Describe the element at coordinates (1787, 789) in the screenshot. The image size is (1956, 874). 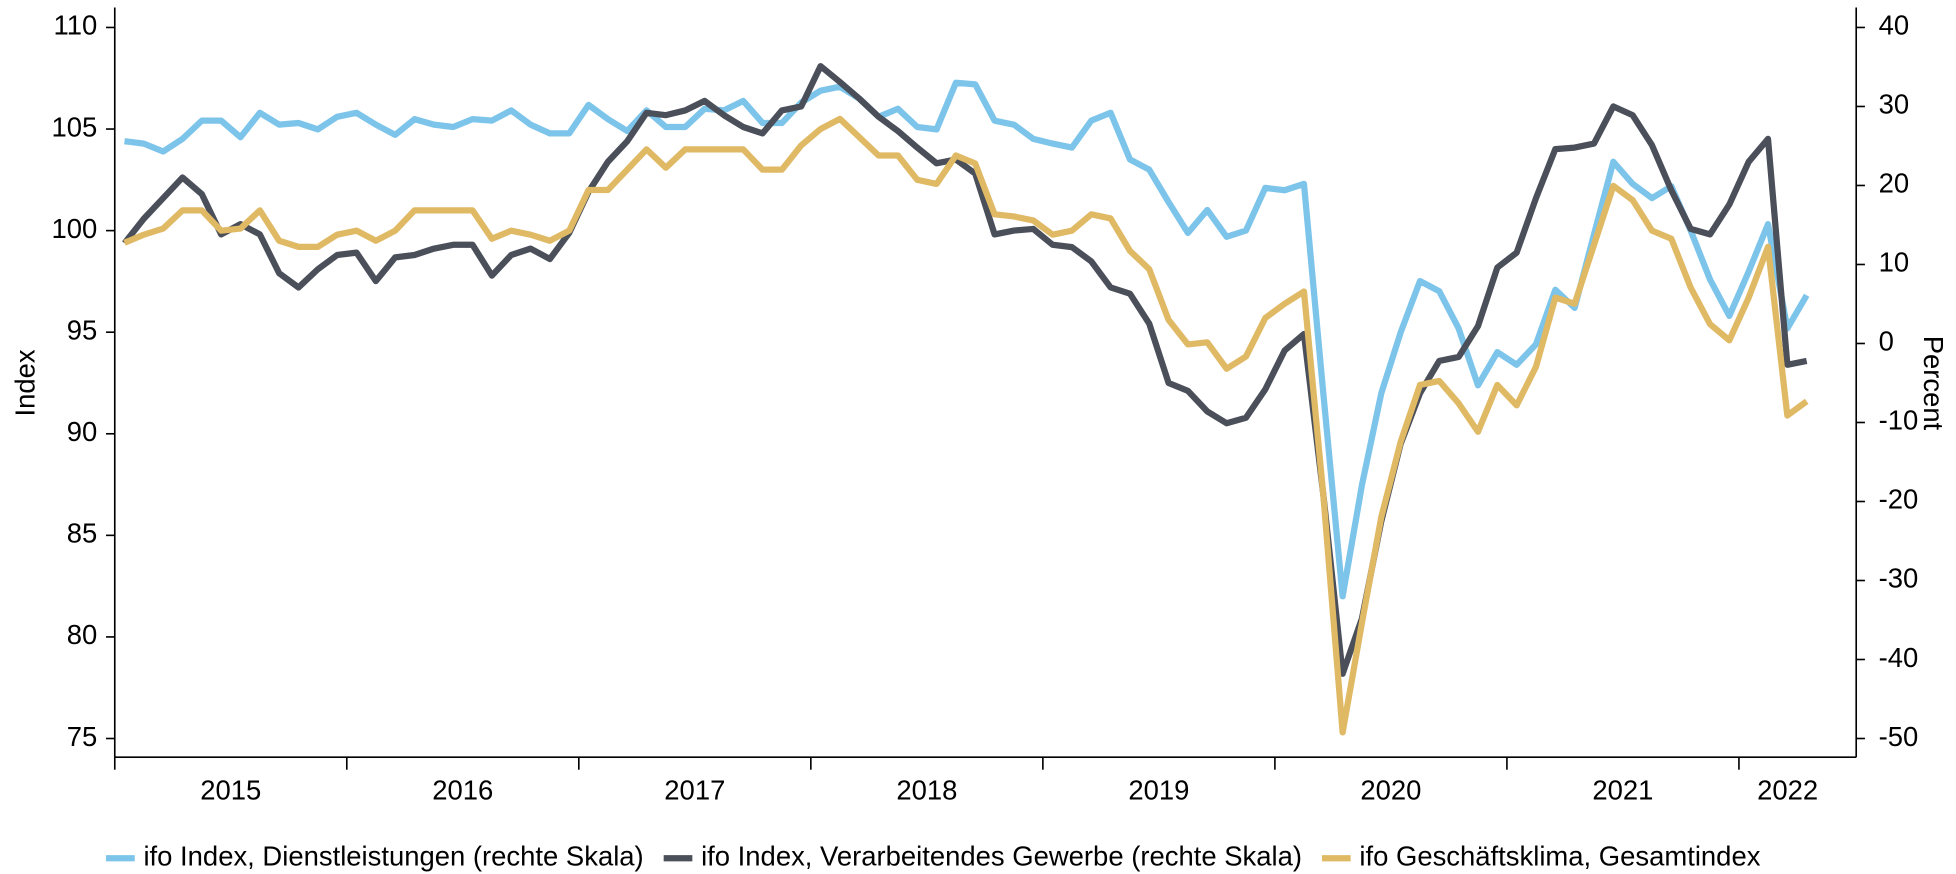
I see `x-tick-label: 2022` at that location.